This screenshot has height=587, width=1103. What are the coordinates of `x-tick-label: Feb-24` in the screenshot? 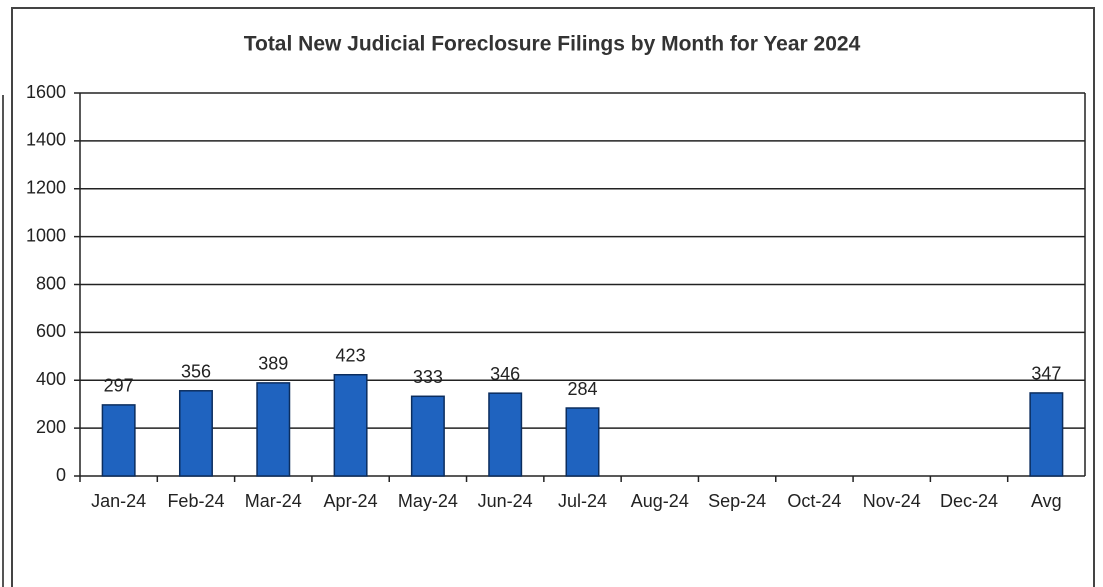 It's located at (195, 501).